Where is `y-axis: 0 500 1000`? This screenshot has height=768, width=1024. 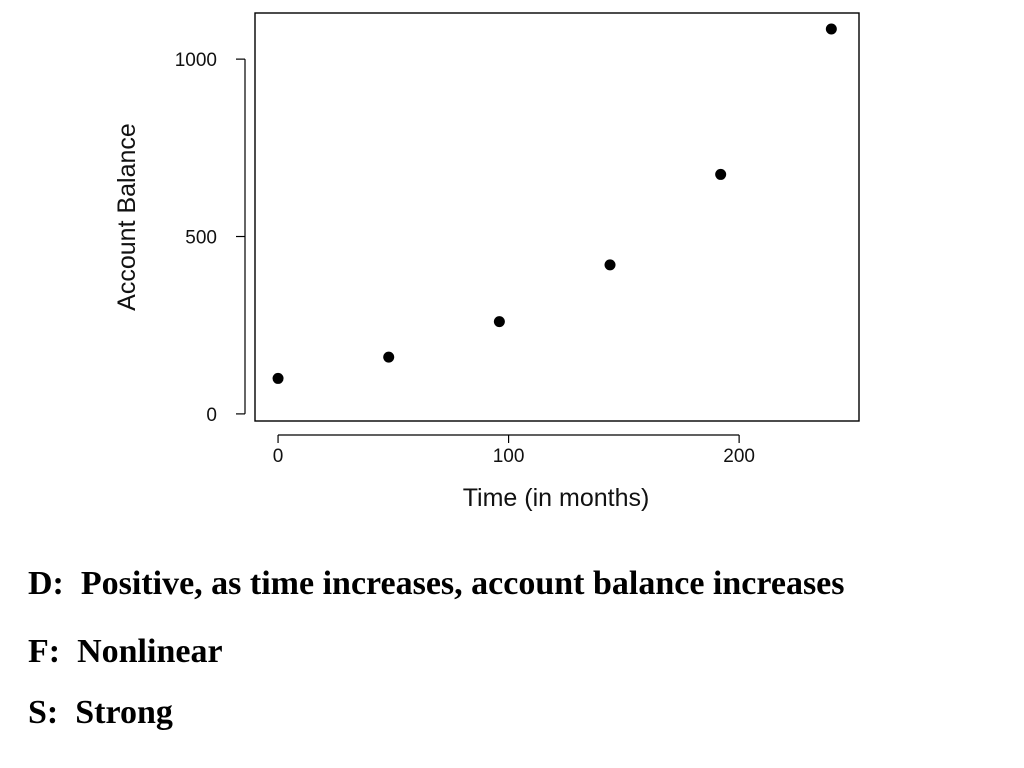 y-axis: 0 500 1000 is located at coordinates (210, 238).